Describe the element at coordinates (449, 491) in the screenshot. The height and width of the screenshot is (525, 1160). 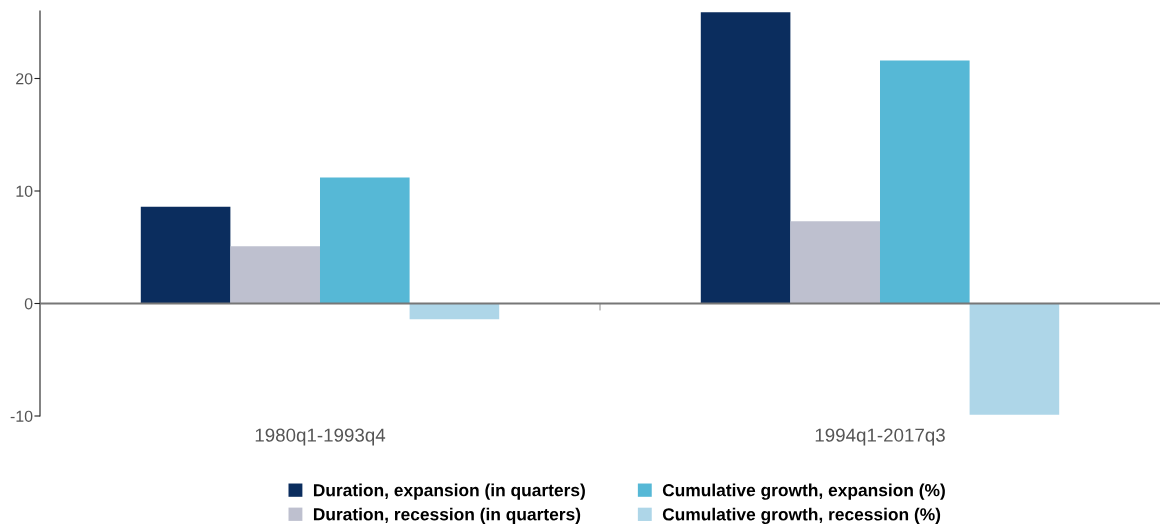
I see `legend-label: Duration, expansion (in quarters)` at that location.